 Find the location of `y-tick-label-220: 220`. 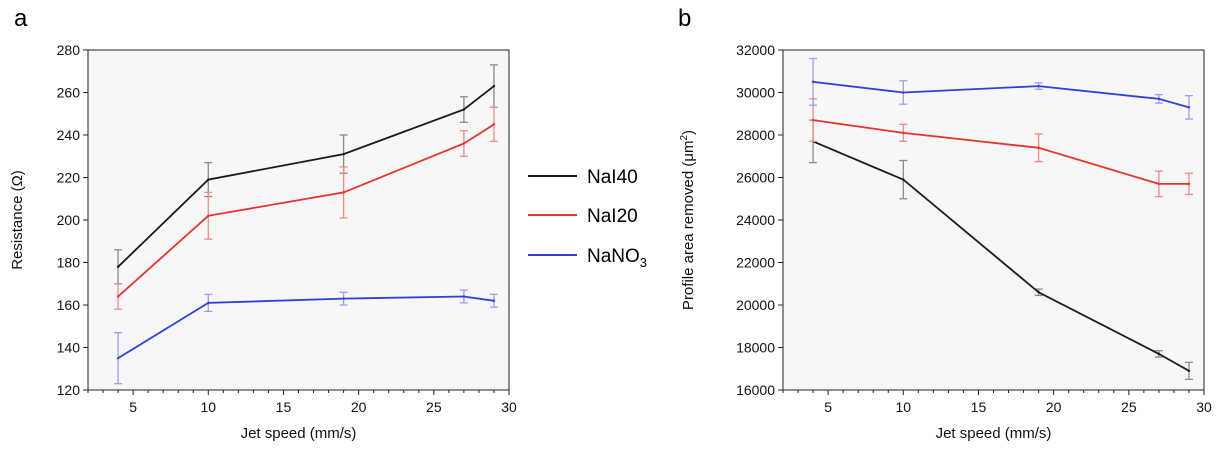

y-tick-label-220: 220 is located at coordinates (69, 178).